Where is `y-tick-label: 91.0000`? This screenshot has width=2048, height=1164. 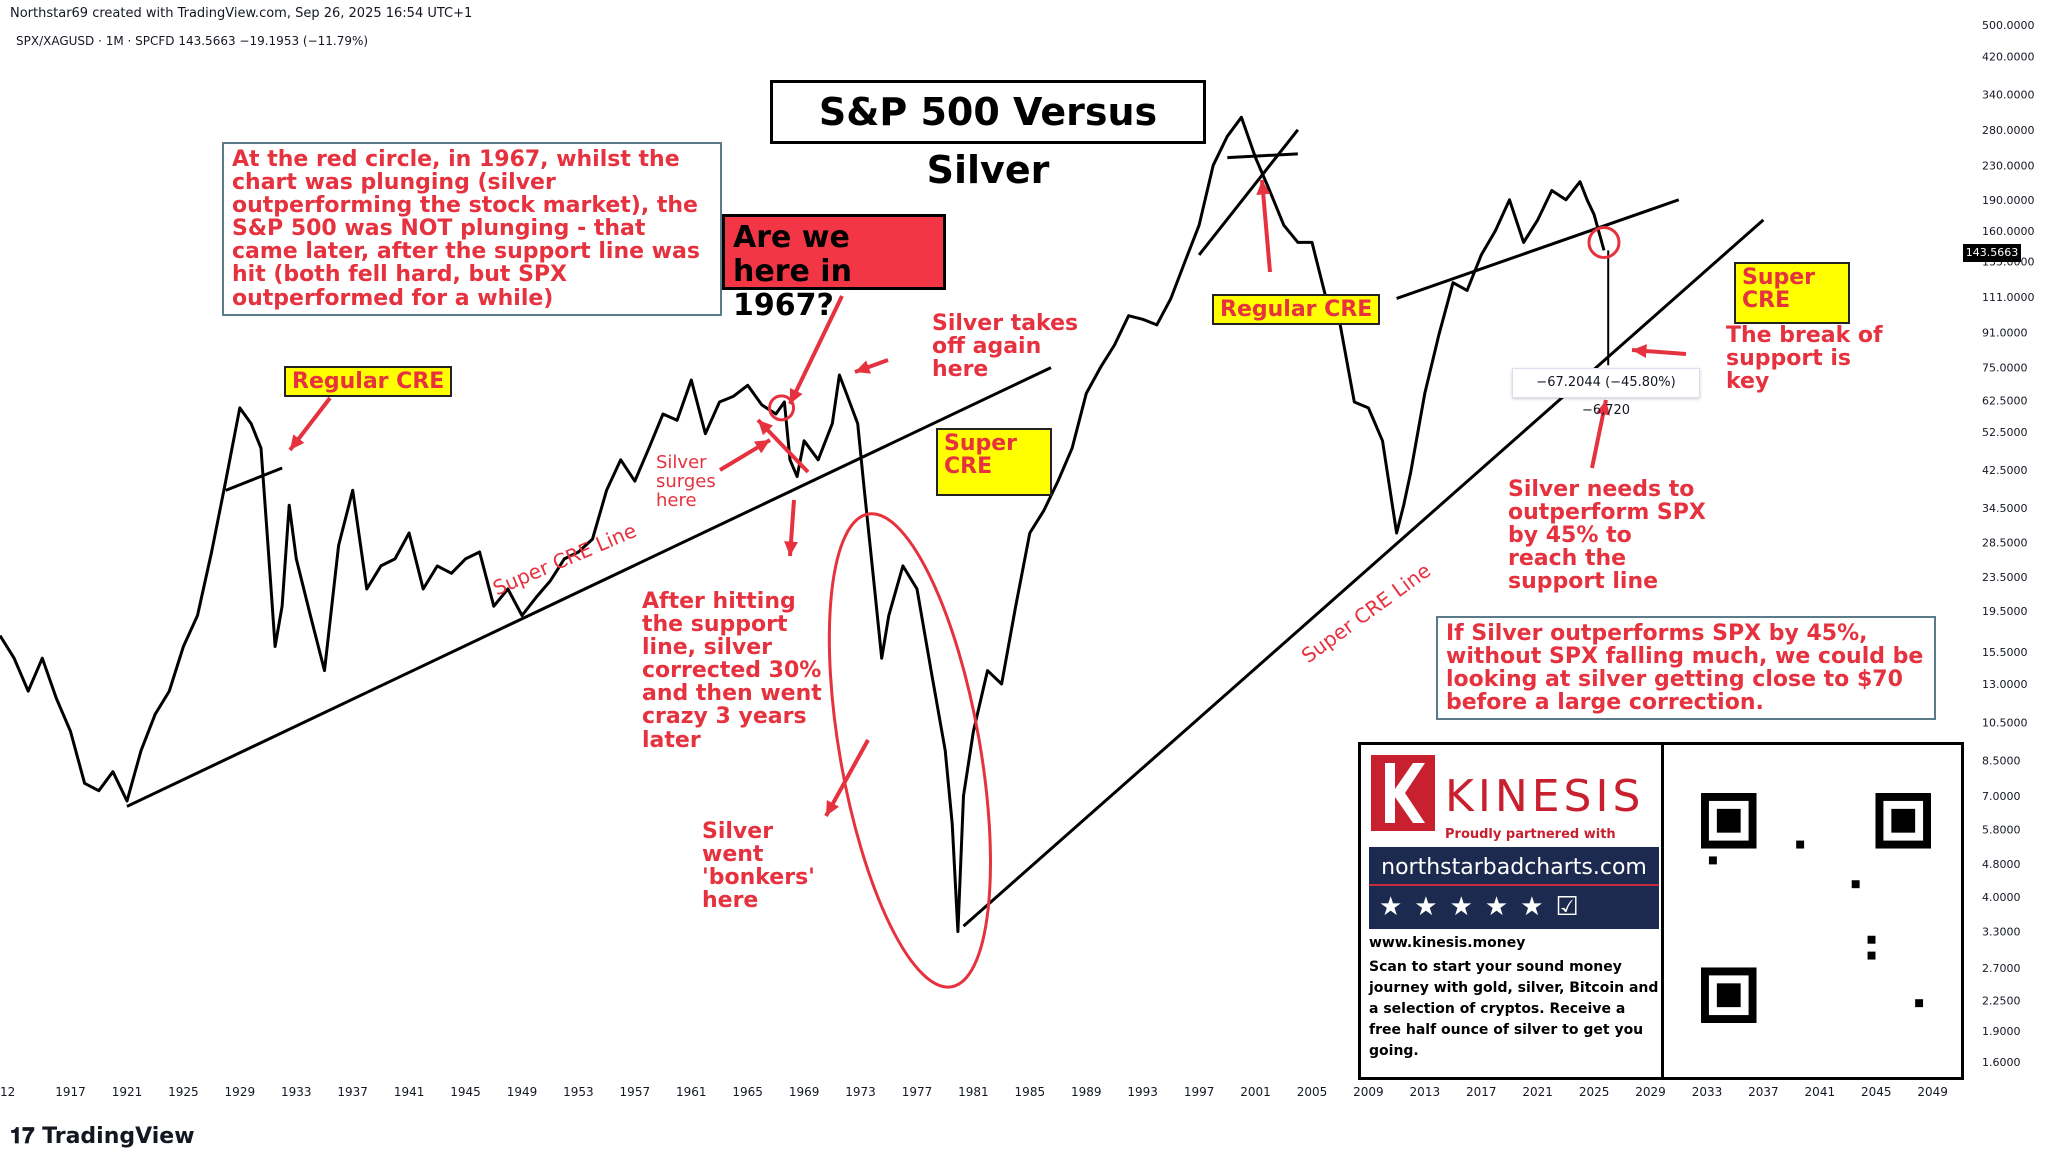 y-tick-label: 91.0000 is located at coordinates (2005, 333).